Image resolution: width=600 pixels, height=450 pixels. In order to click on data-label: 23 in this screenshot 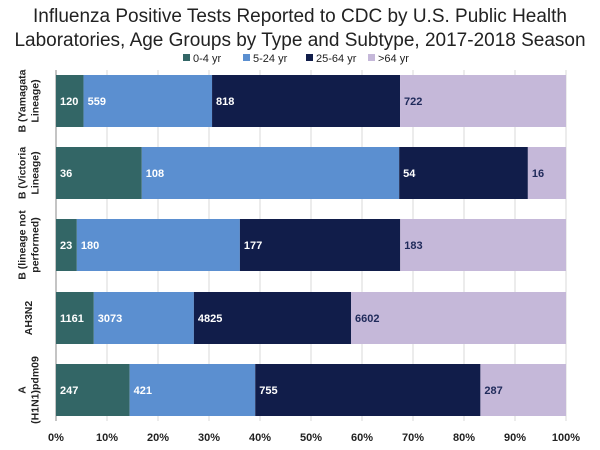, I will do `click(66, 246)`.